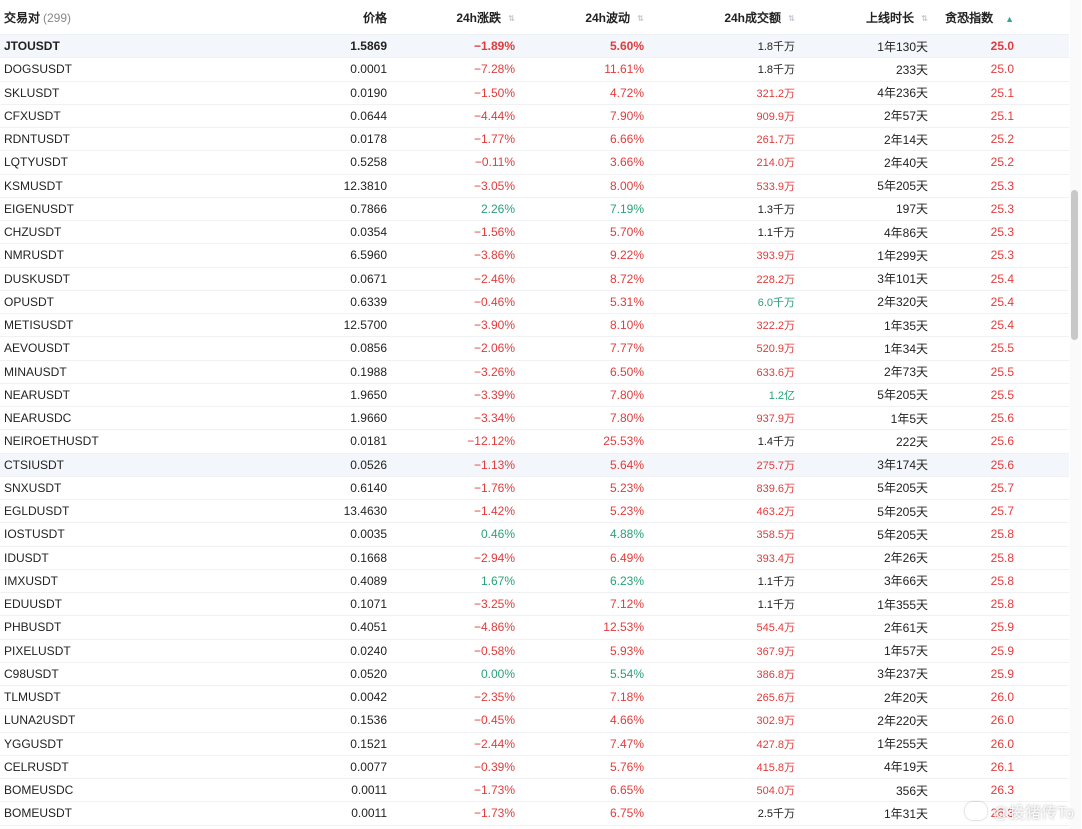 This screenshot has height=829, width=1082. What do you see at coordinates (534, 349) in the screenshot?
I see `table-row: AEVOUSDT 0.0856 −2.06% 7.77% 520.9万 1年34天 25.5` at bounding box center [534, 349].